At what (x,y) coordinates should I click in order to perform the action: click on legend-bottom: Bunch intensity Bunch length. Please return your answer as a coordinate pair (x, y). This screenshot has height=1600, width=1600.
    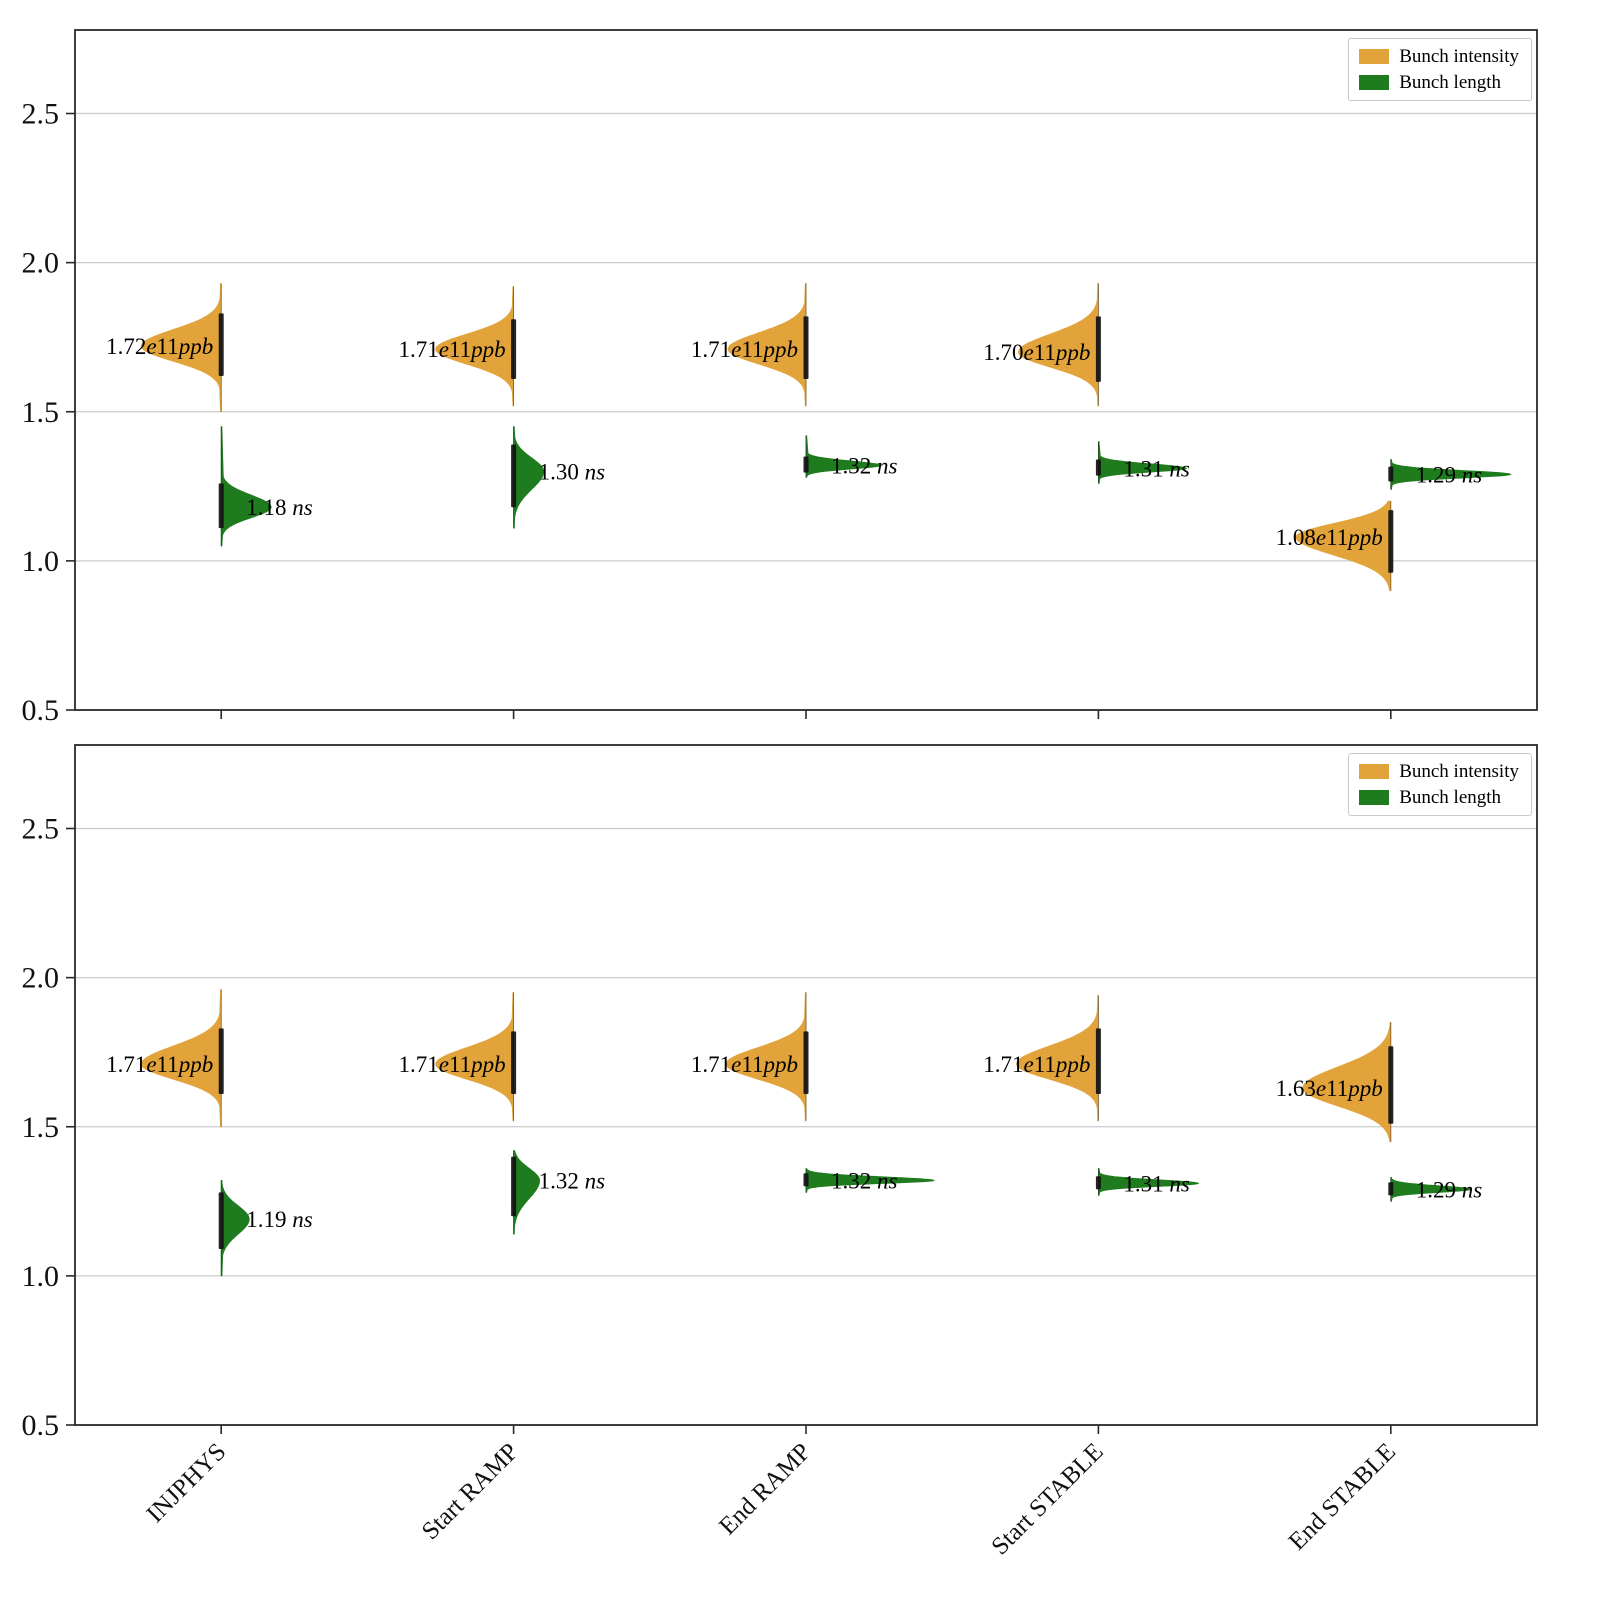
    Looking at the image, I should click on (1440, 784).